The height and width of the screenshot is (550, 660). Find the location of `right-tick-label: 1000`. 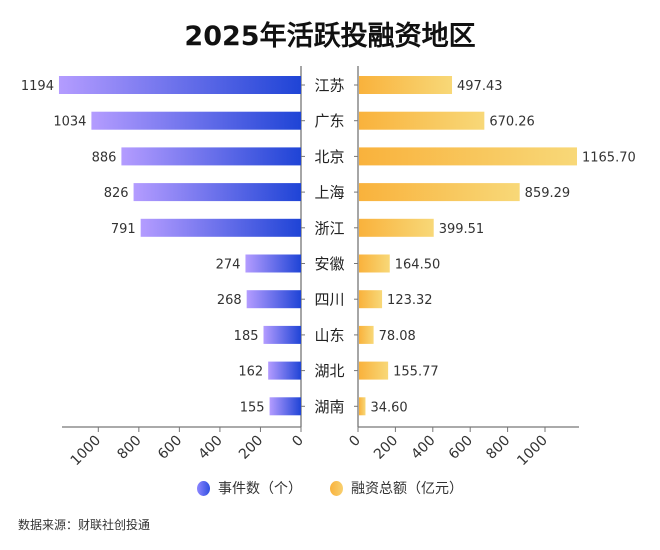

right-tick-label: 1000 is located at coordinates (532, 451).